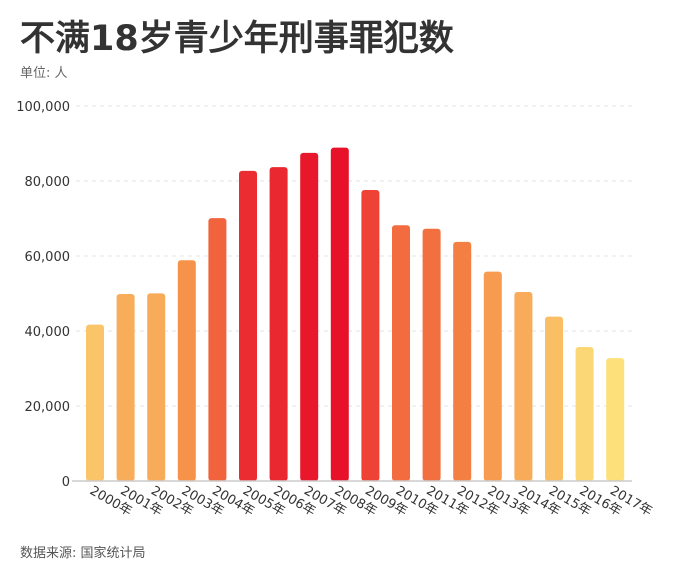 This screenshot has width=700, height=576. Describe the element at coordinates (83, 553) in the screenshot. I see `data-source-note: 数据来源: 国家统计局` at that location.